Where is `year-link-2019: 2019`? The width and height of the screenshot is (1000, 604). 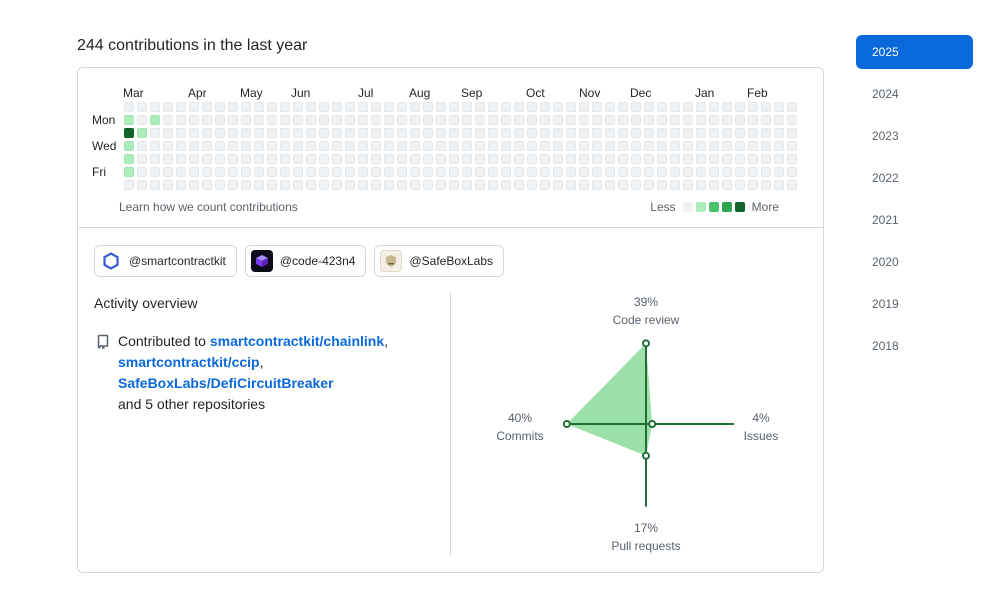
year-link-2019: 2019 is located at coordinates (885, 304).